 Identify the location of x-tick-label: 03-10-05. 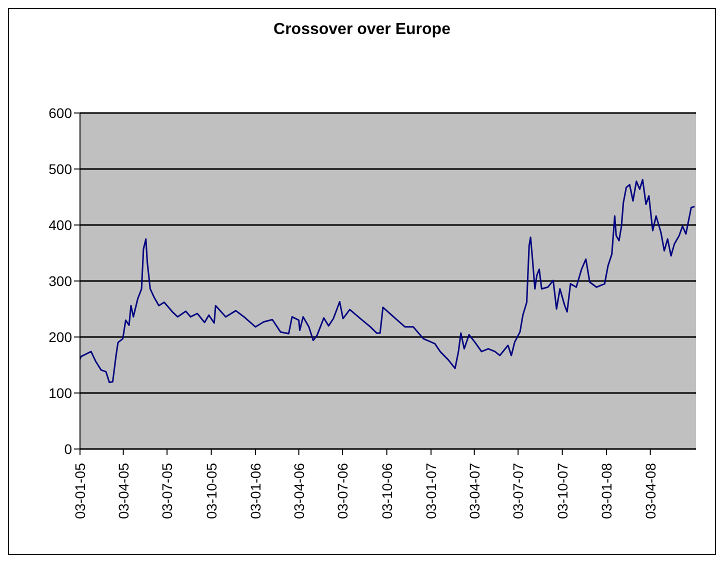
(211, 491).